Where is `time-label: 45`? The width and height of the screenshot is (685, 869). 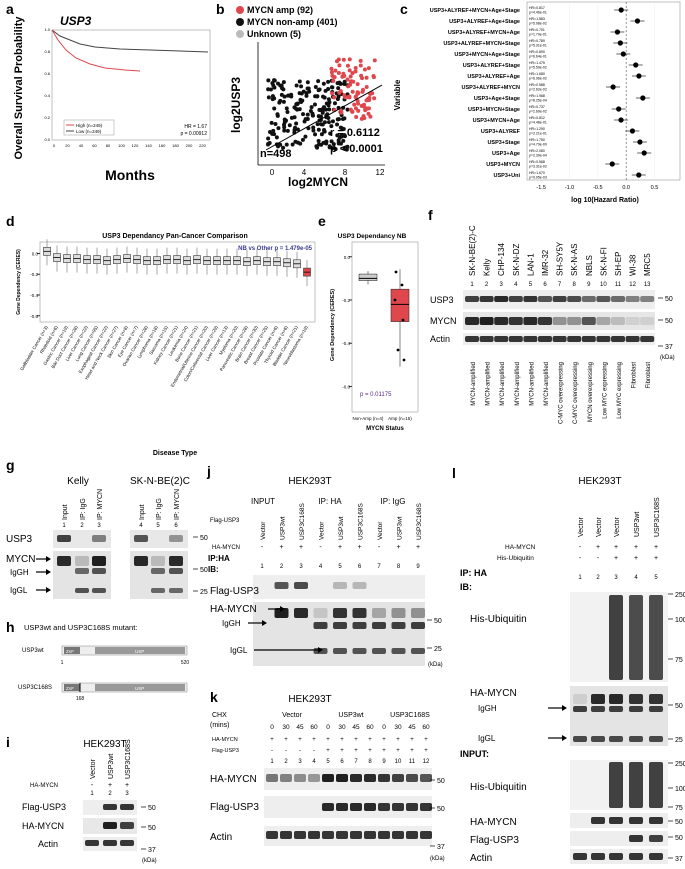 time-label: 45 is located at coordinates (356, 727).